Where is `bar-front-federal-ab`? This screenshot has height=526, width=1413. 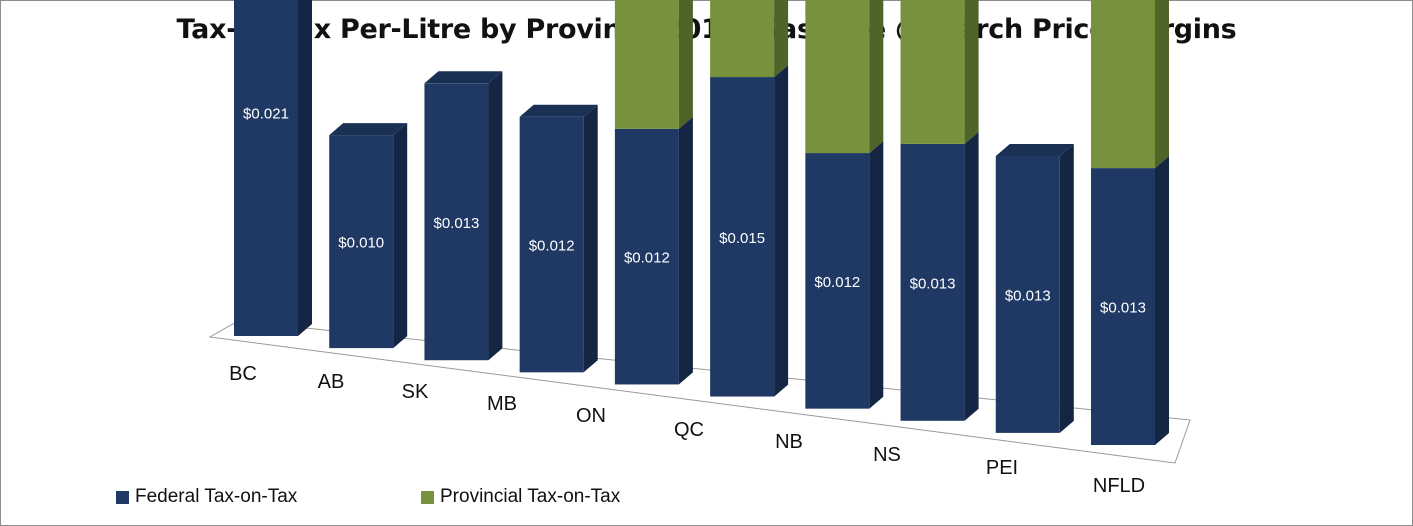
bar-front-federal-ab is located at coordinates (361, 242).